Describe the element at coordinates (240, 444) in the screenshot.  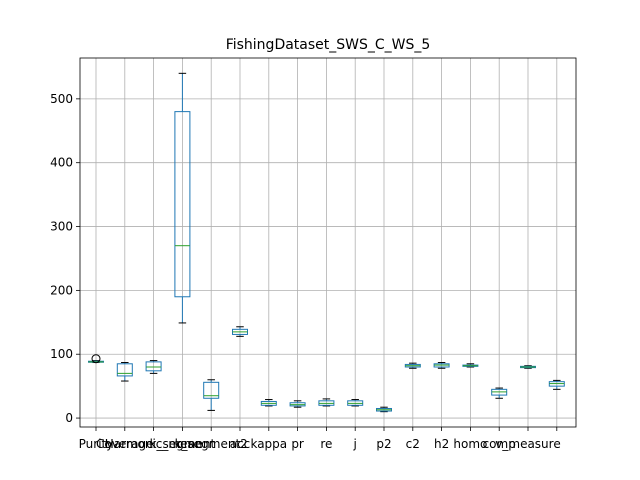
I see `x-tick-label: acc` at that location.